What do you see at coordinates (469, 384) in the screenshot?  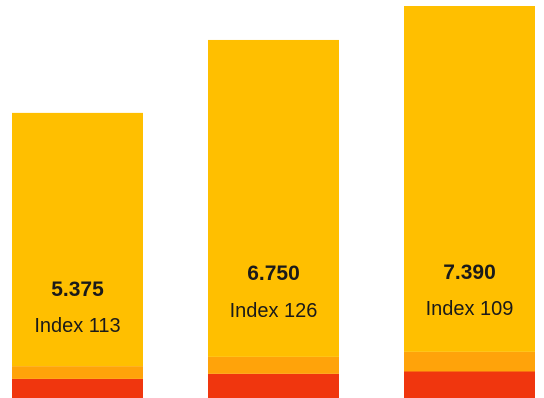 I see `bar-3-segment-bottom` at bounding box center [469, 384].